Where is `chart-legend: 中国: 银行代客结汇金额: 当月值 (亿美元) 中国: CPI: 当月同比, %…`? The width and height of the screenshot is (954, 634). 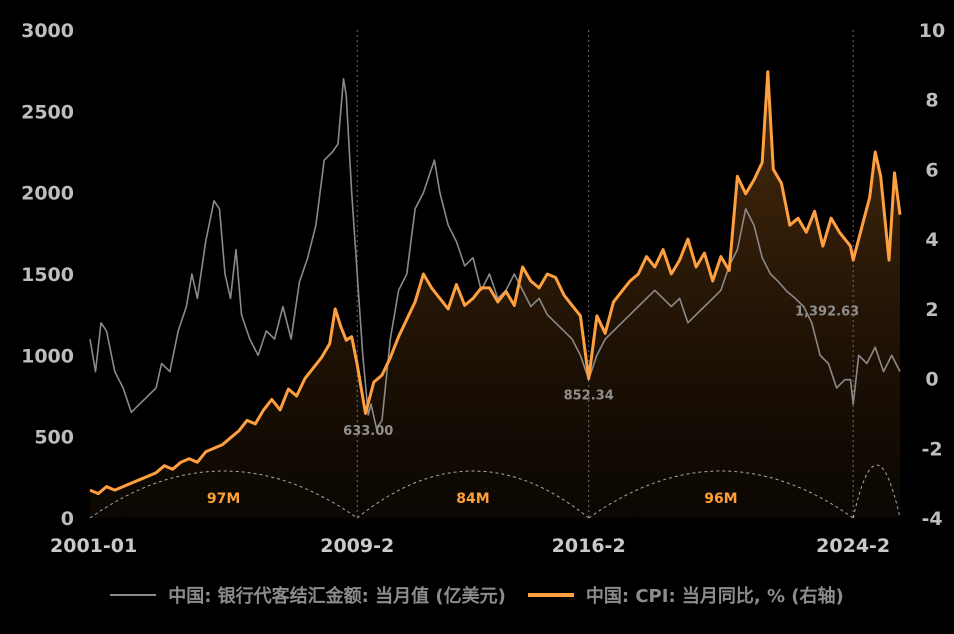 chart-legend: 中国: 银行代客结汇金额: 当月值 (亿美元) 中国: CPI: 当月同比, %… is located at coordinates (477, 595).